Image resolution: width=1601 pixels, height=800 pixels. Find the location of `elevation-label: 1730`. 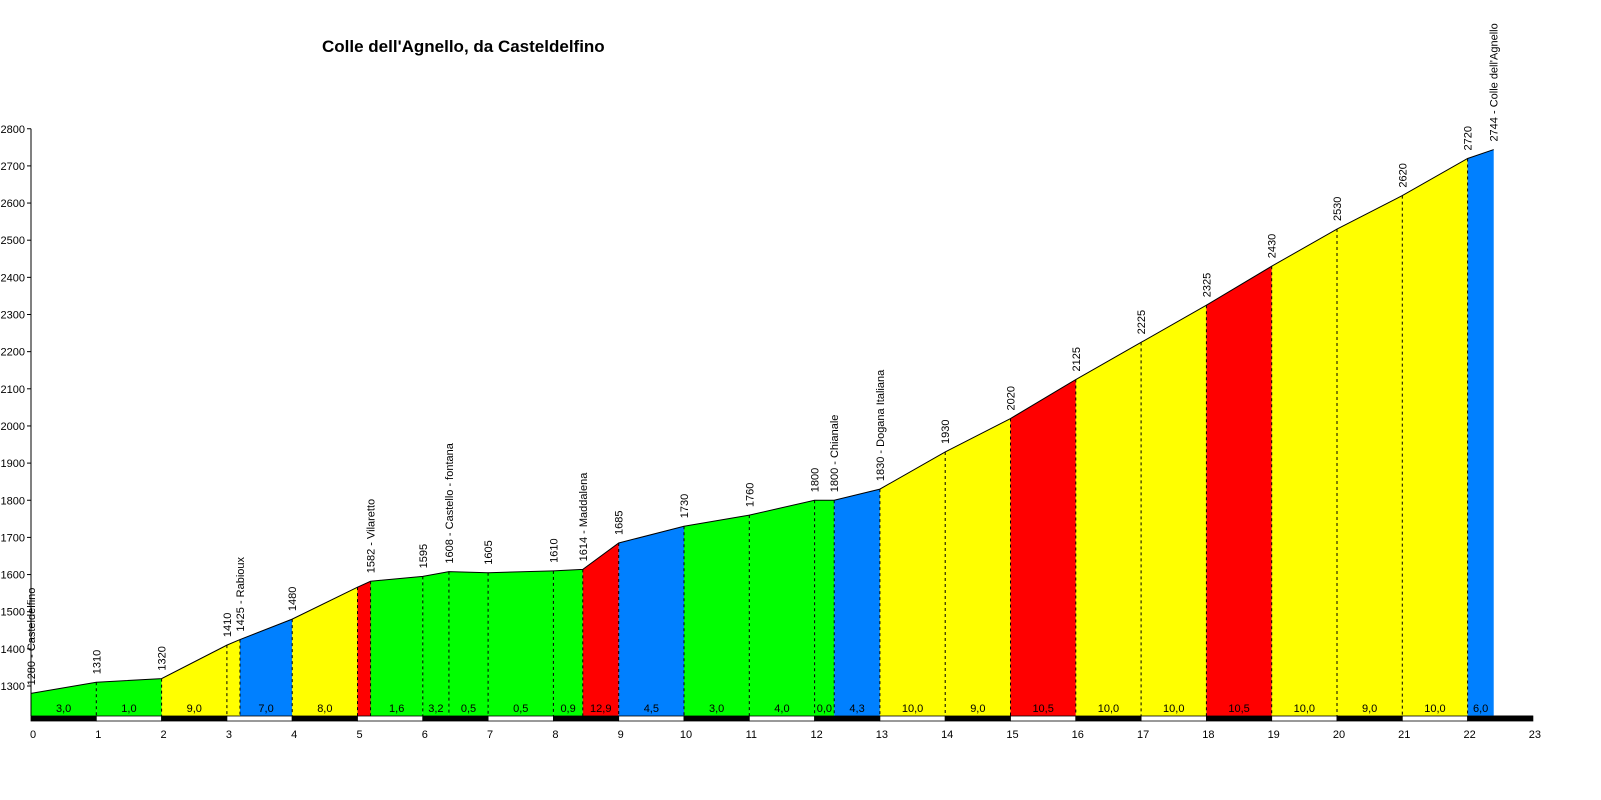

elevation-label: 1730 is located at coordinates (685, 506).